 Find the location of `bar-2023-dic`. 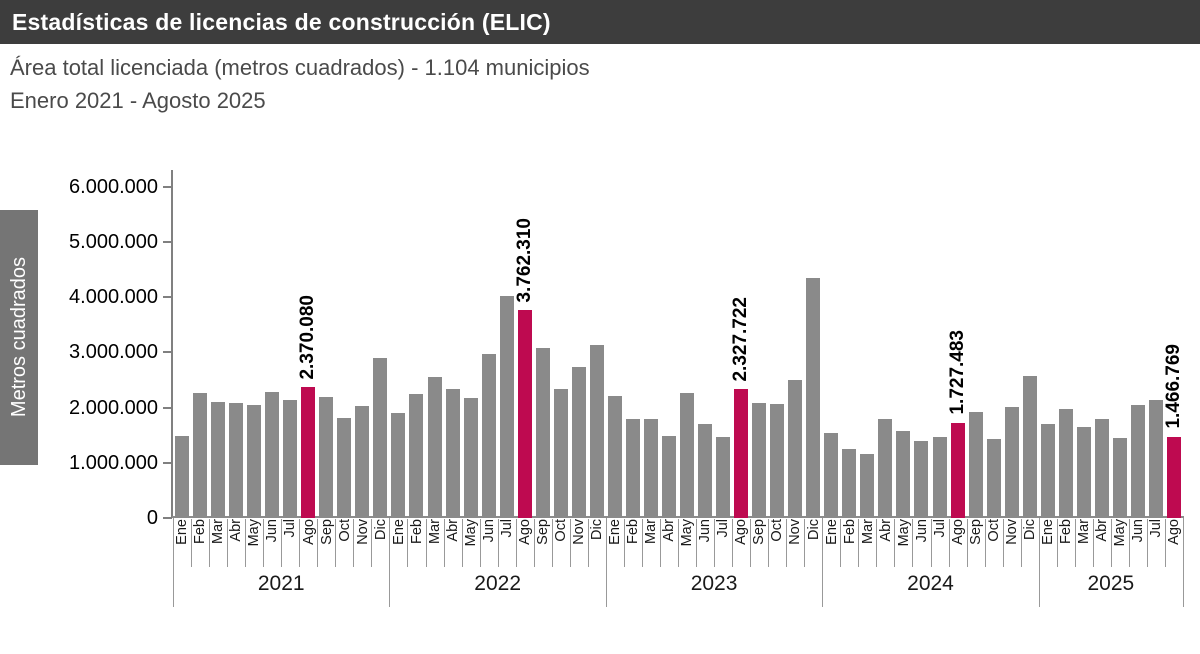

bar-2023-dic is located at coordinates (813, 398).